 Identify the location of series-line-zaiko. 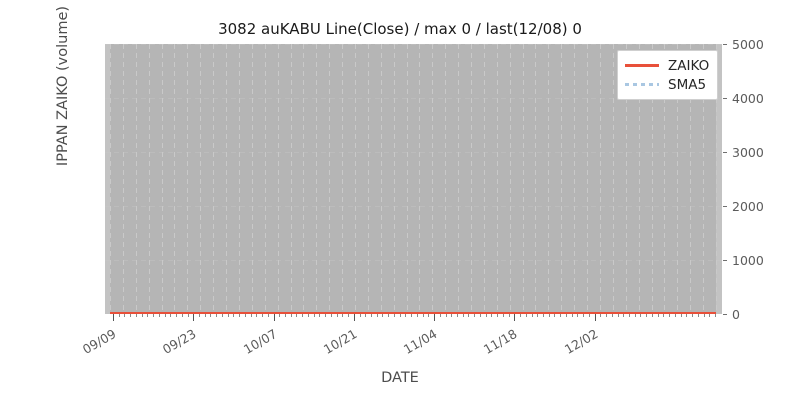
(413, 313).